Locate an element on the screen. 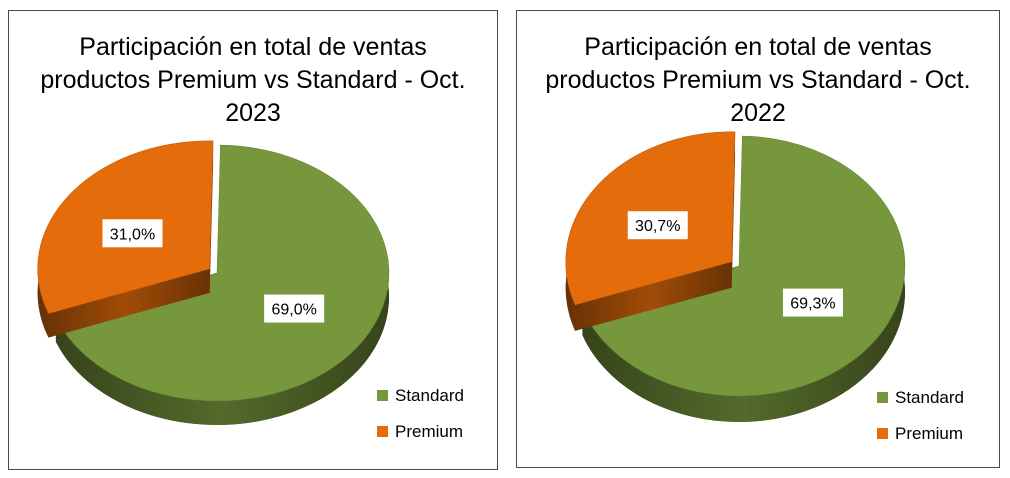  data-label-text: 69,3% is located at coordinates (812, 304).